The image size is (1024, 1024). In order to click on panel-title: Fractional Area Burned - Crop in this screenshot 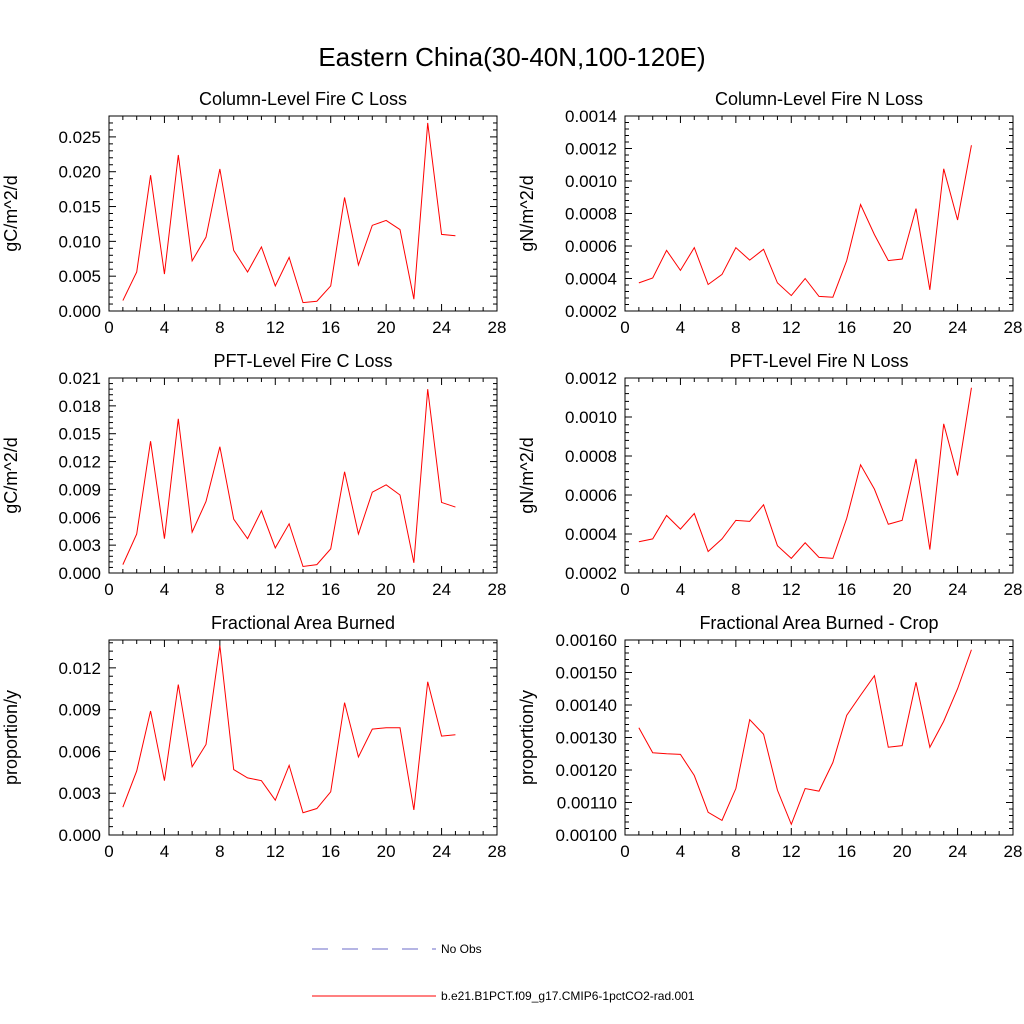, I will do `click(818, 623)`.